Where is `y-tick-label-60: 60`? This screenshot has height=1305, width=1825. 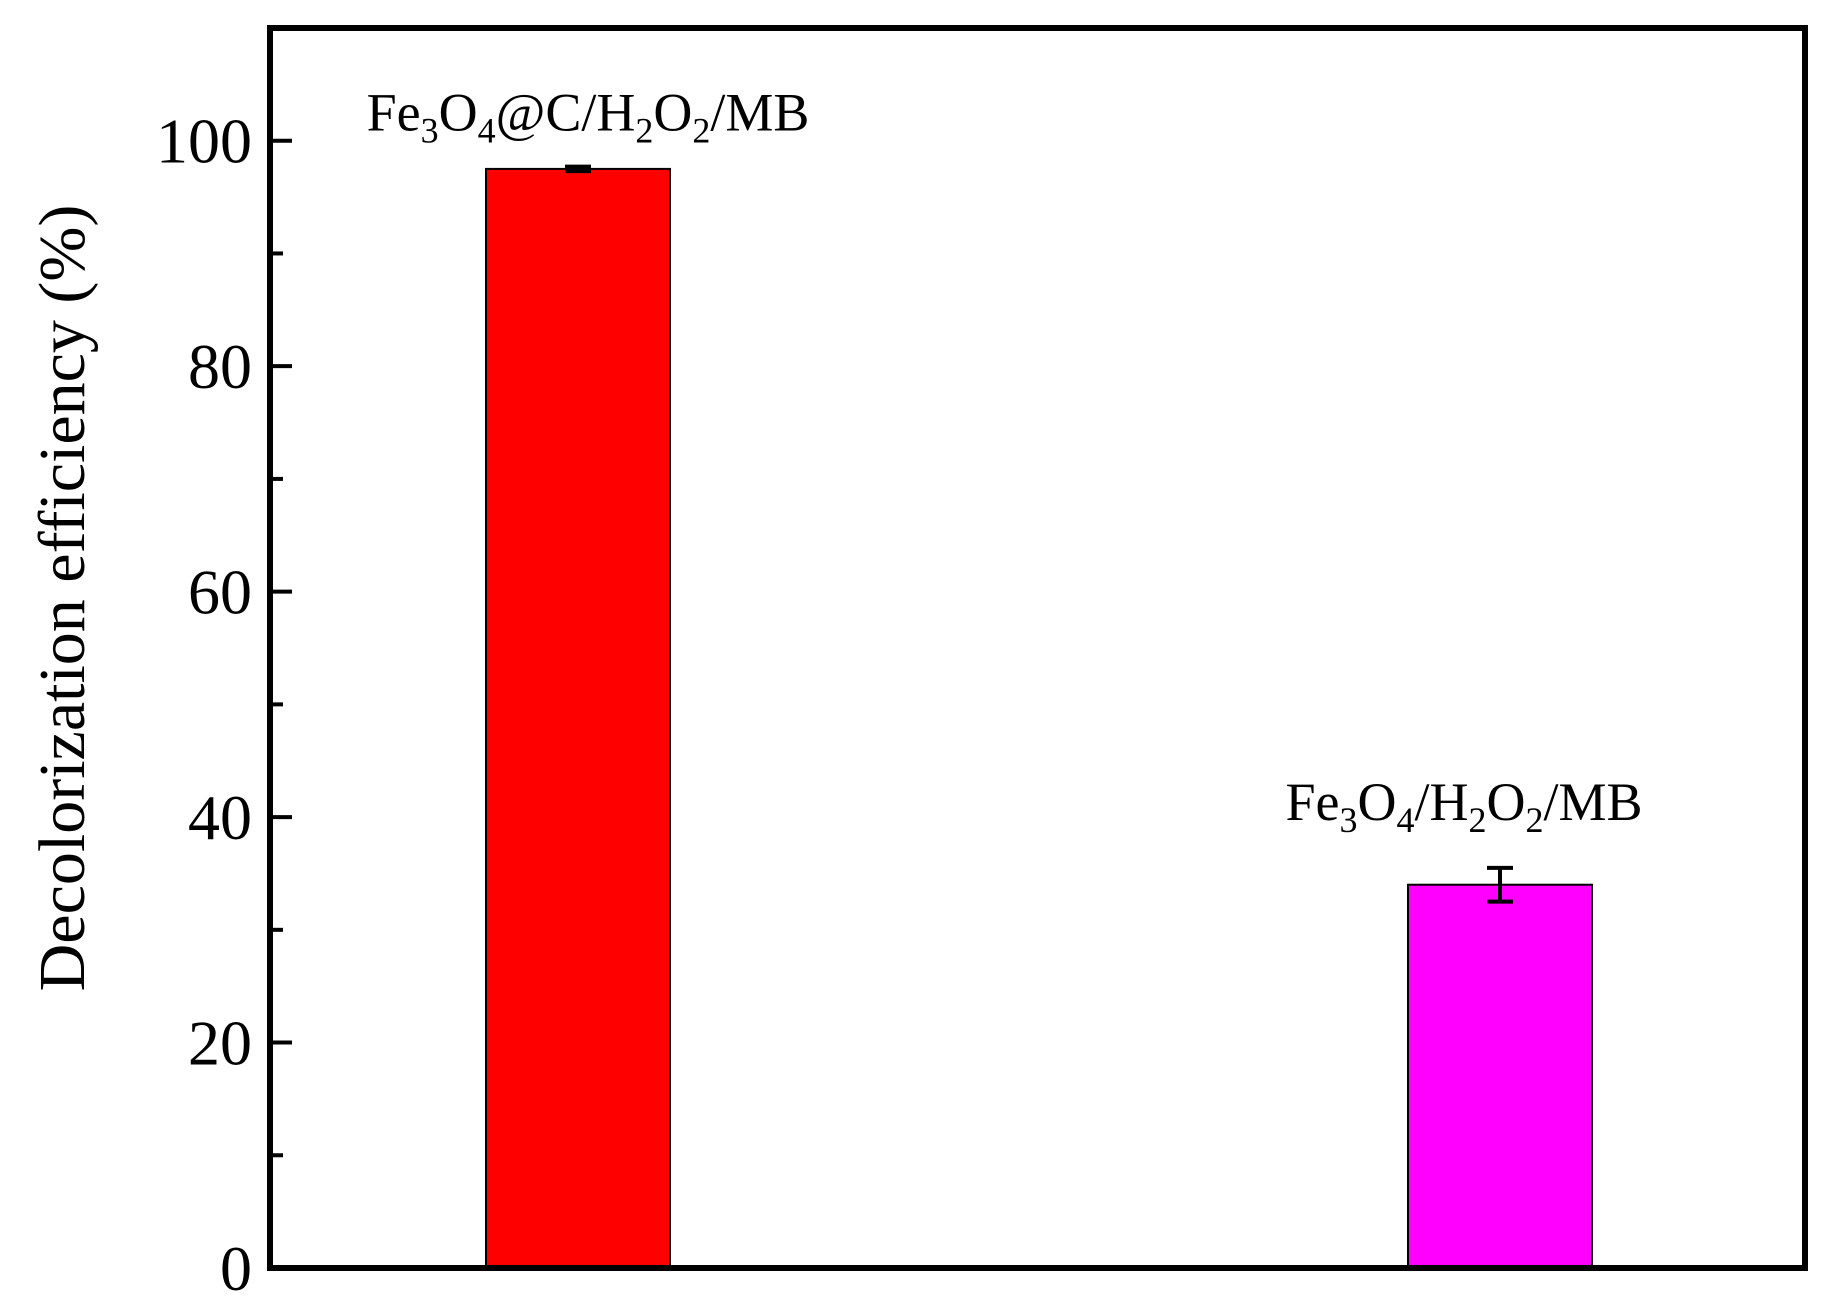
y-tick-label-60: 60 is located at coordinates (220, 592).